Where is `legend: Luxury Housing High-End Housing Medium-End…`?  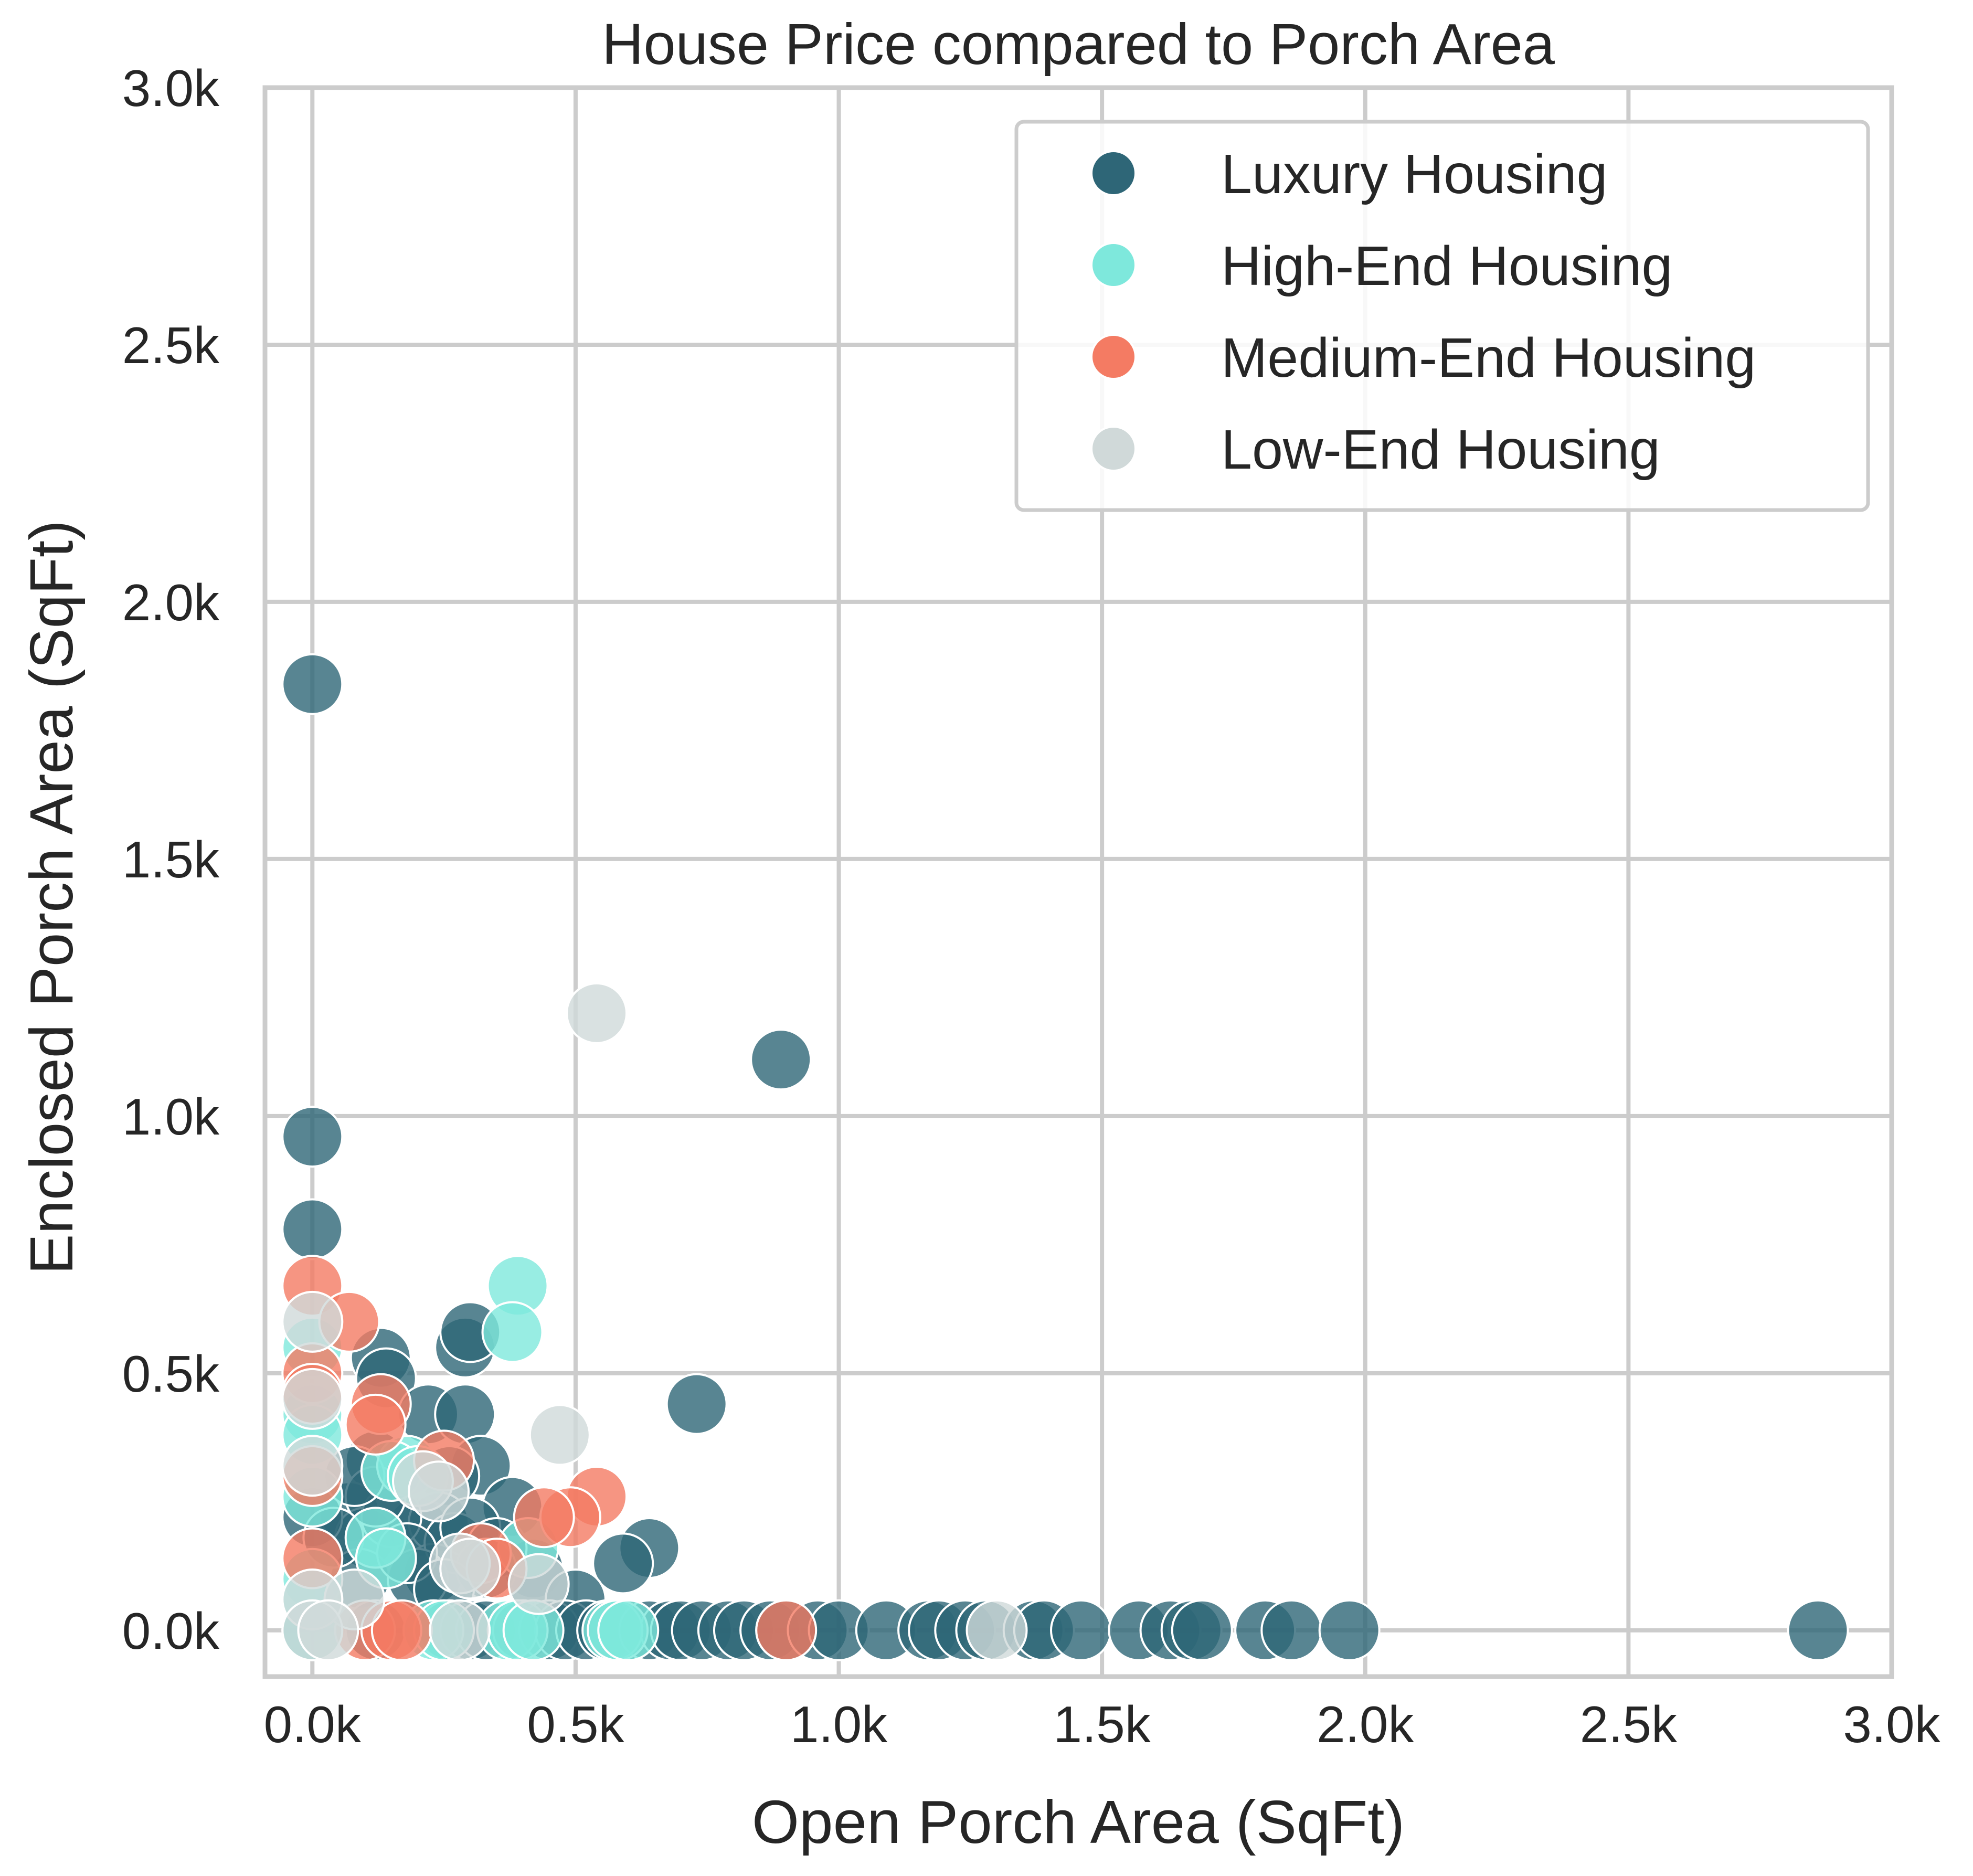
legend: Luxury Housing High-End Housing Medium-End… is located at coordinates (1442, 316).